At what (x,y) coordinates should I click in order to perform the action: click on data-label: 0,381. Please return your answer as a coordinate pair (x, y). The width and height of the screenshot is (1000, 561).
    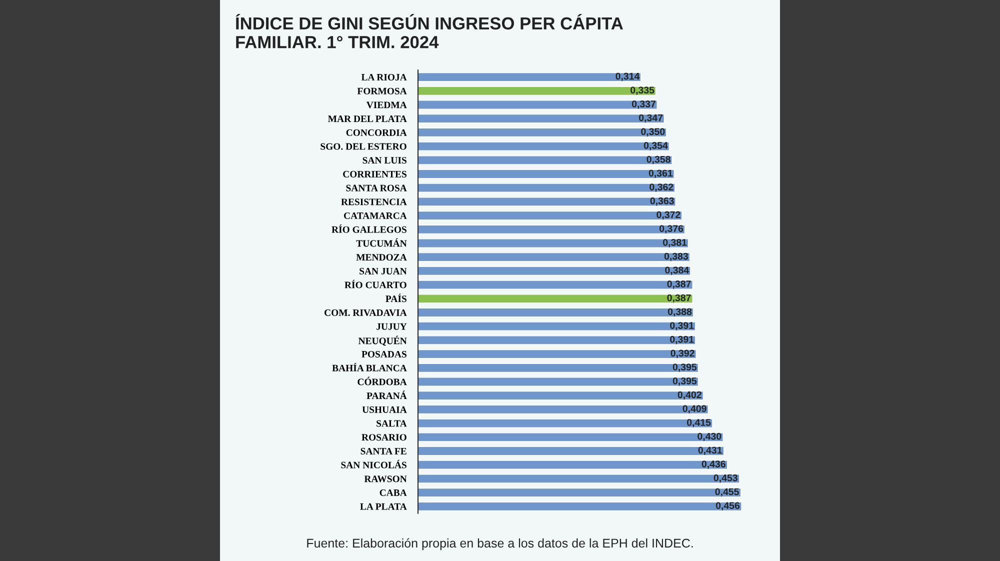
    Looking at the image, I should click on (675, 243).